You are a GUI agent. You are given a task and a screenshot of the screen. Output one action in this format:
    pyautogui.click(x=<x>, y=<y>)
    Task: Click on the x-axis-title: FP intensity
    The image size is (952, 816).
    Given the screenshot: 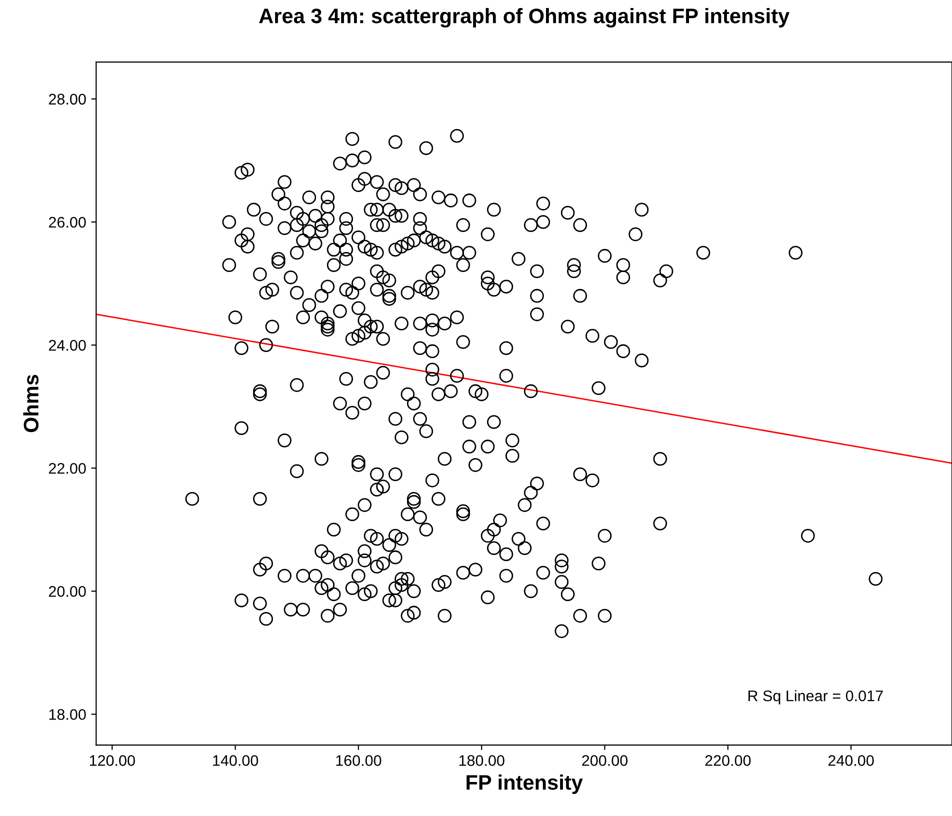 What is the action you would take?
    pyautogui.click(x=524, y=784)
    